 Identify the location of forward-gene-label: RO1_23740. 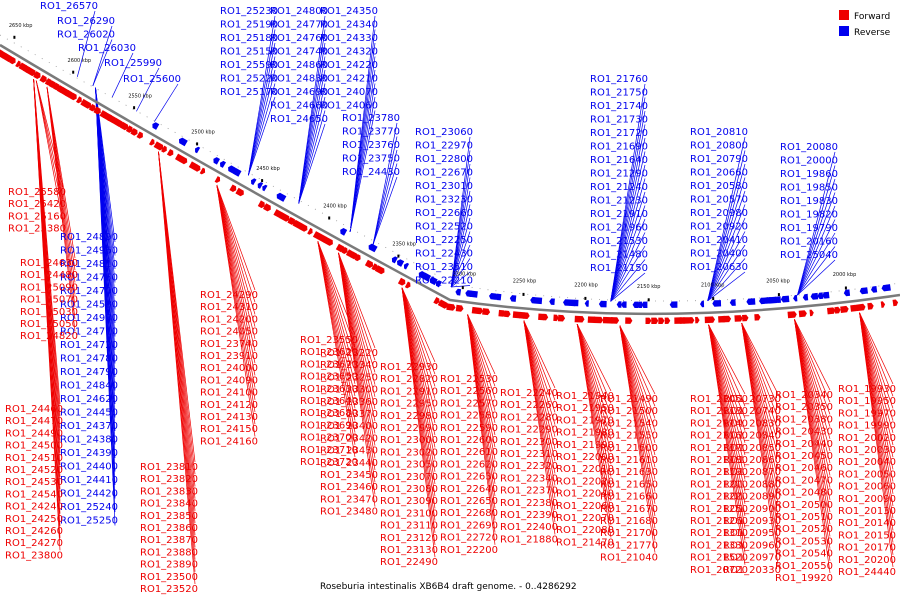
(229, 344).